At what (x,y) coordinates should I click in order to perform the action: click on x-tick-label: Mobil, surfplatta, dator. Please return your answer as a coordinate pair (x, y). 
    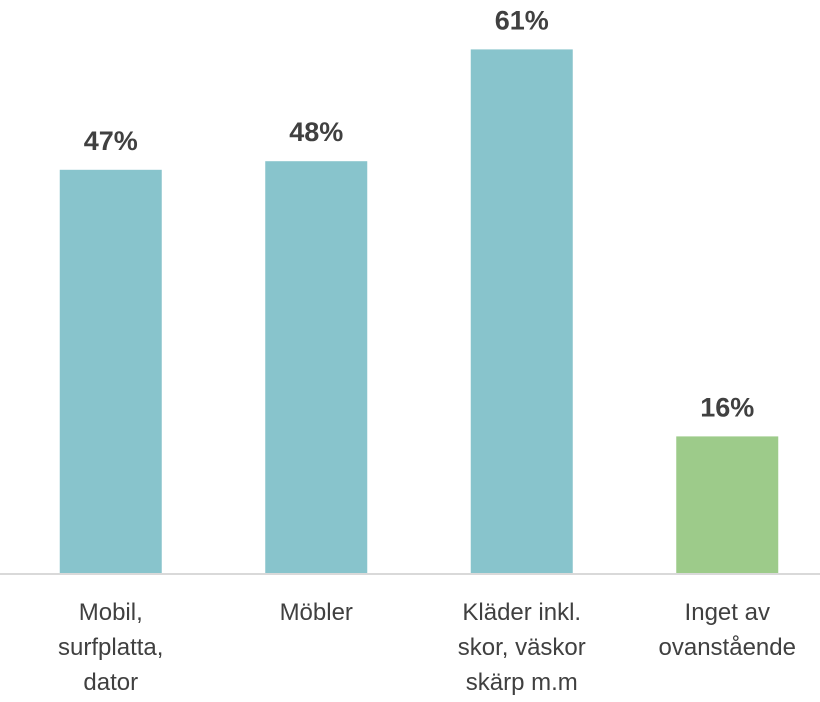
    Looking at the image, I should click on (110, 647).